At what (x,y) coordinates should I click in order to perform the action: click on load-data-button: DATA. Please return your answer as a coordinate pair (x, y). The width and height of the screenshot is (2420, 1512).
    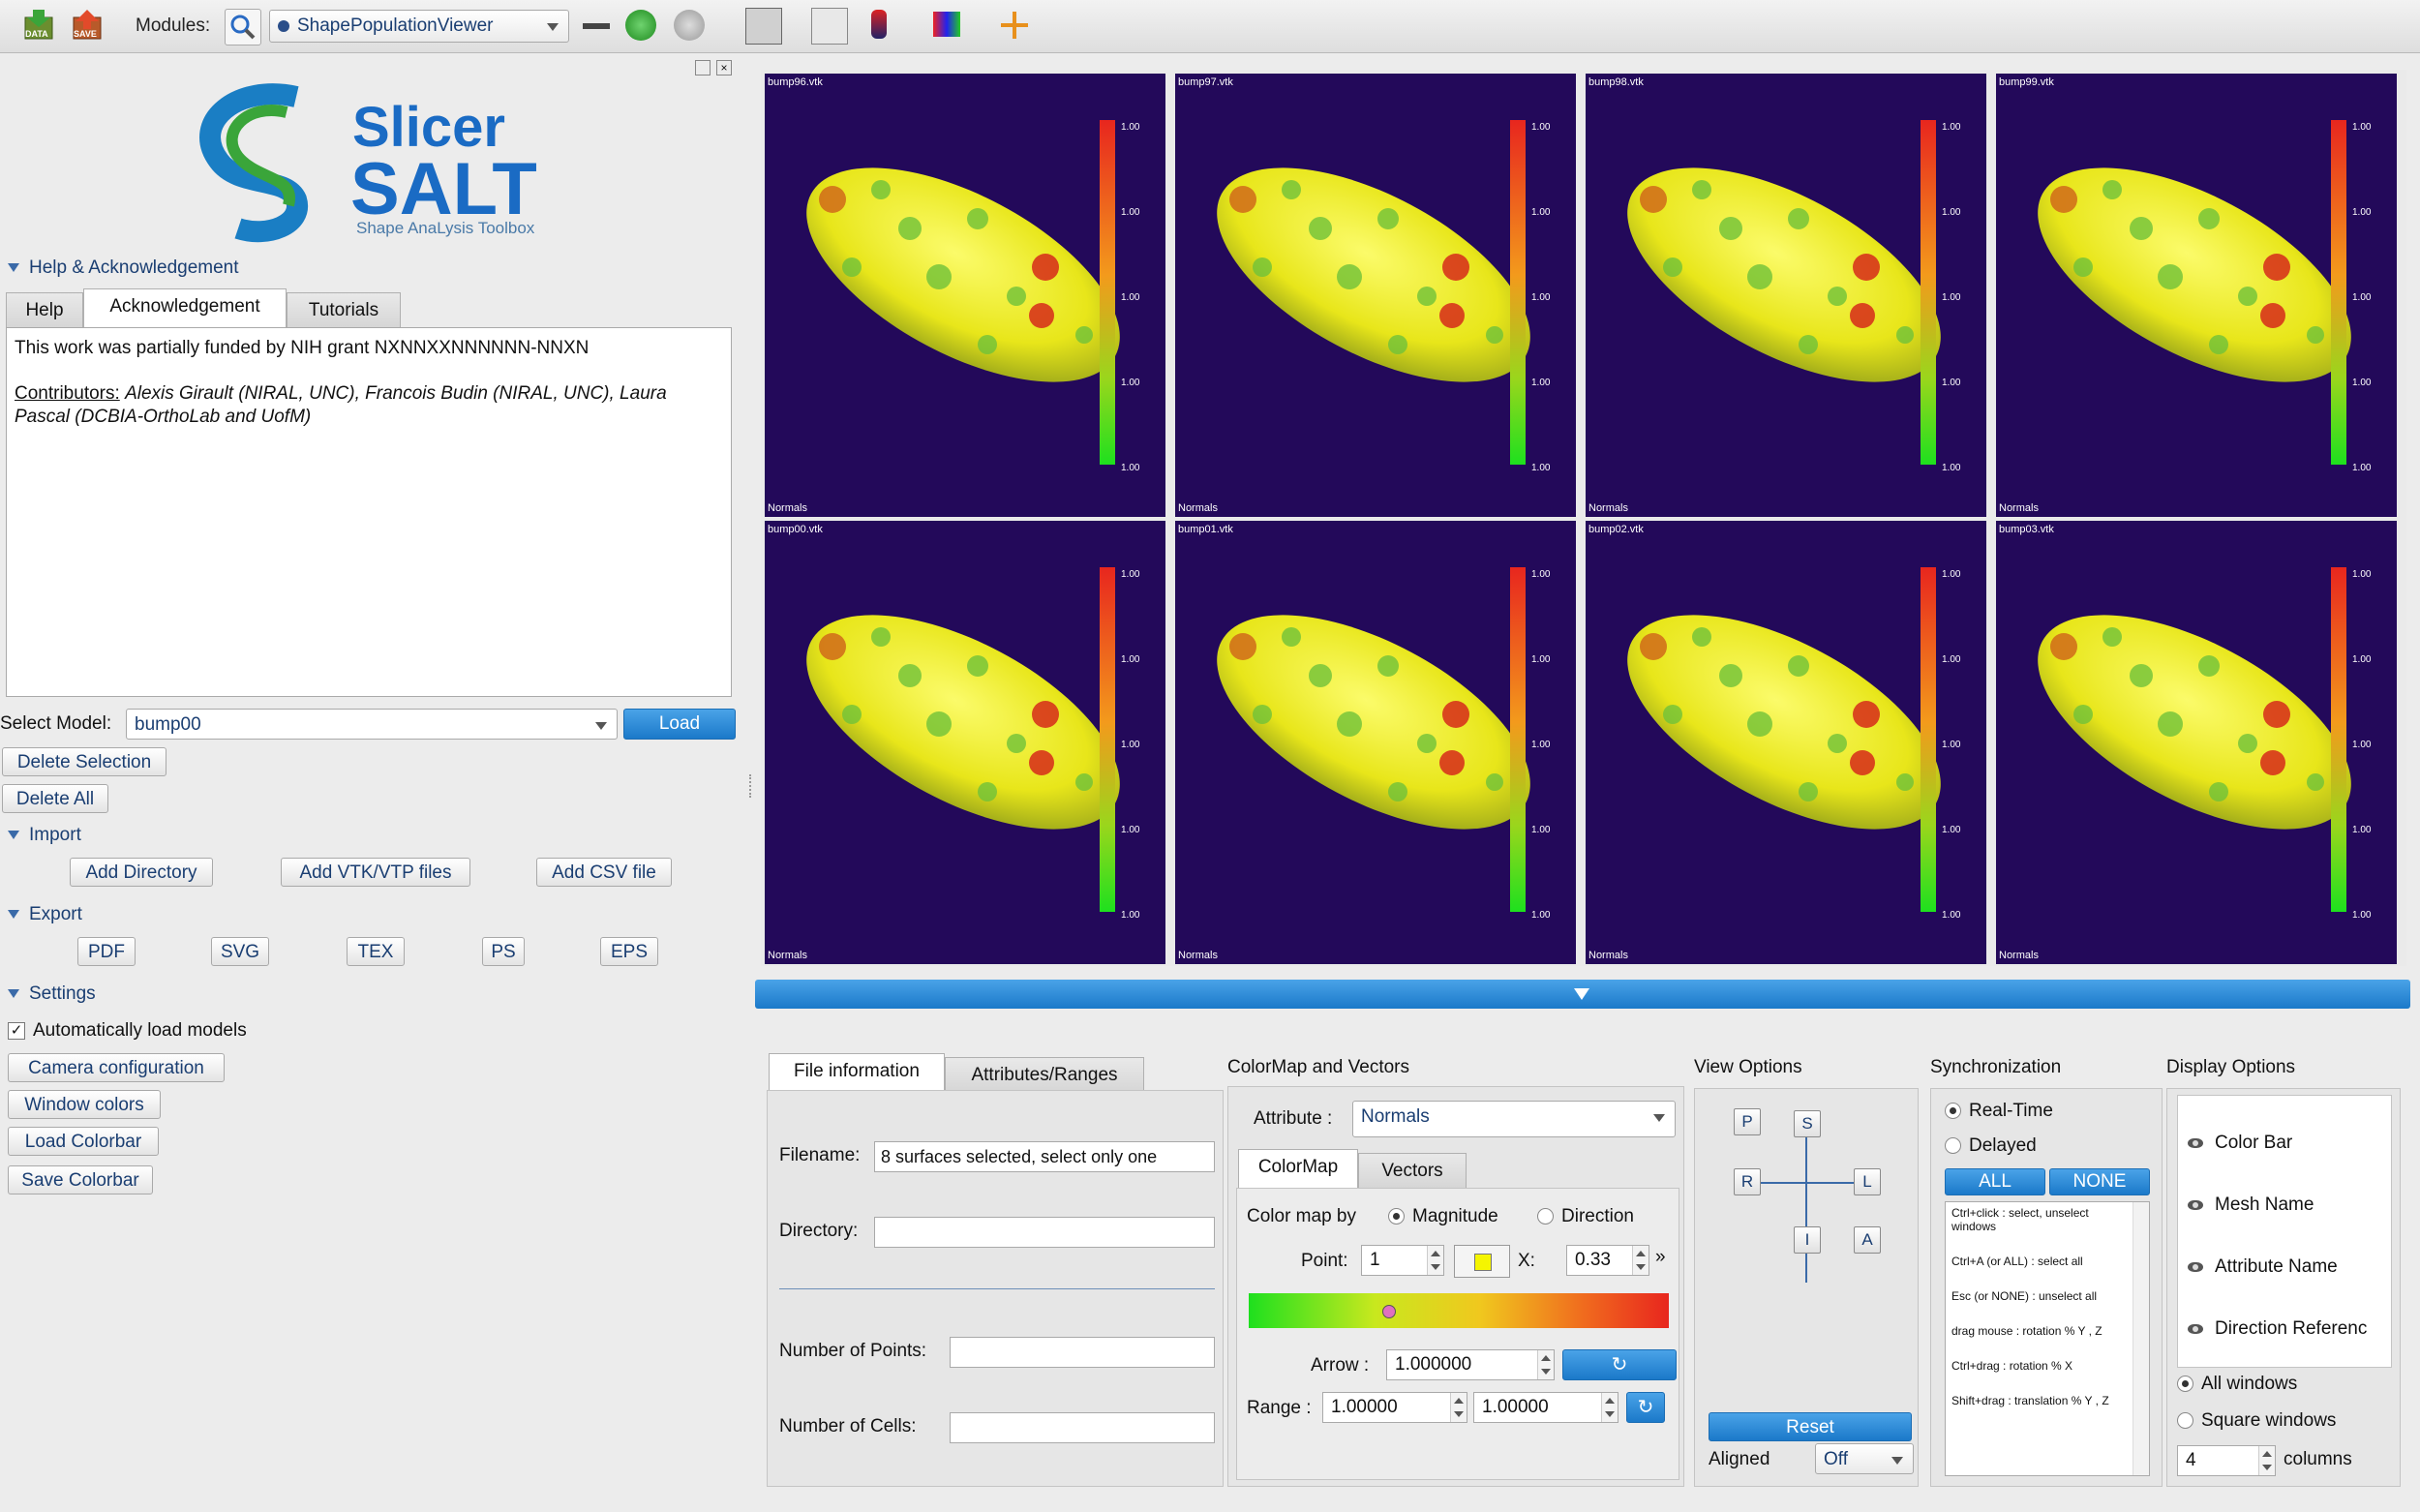
    Looking at the image, I should click on (38, 25).